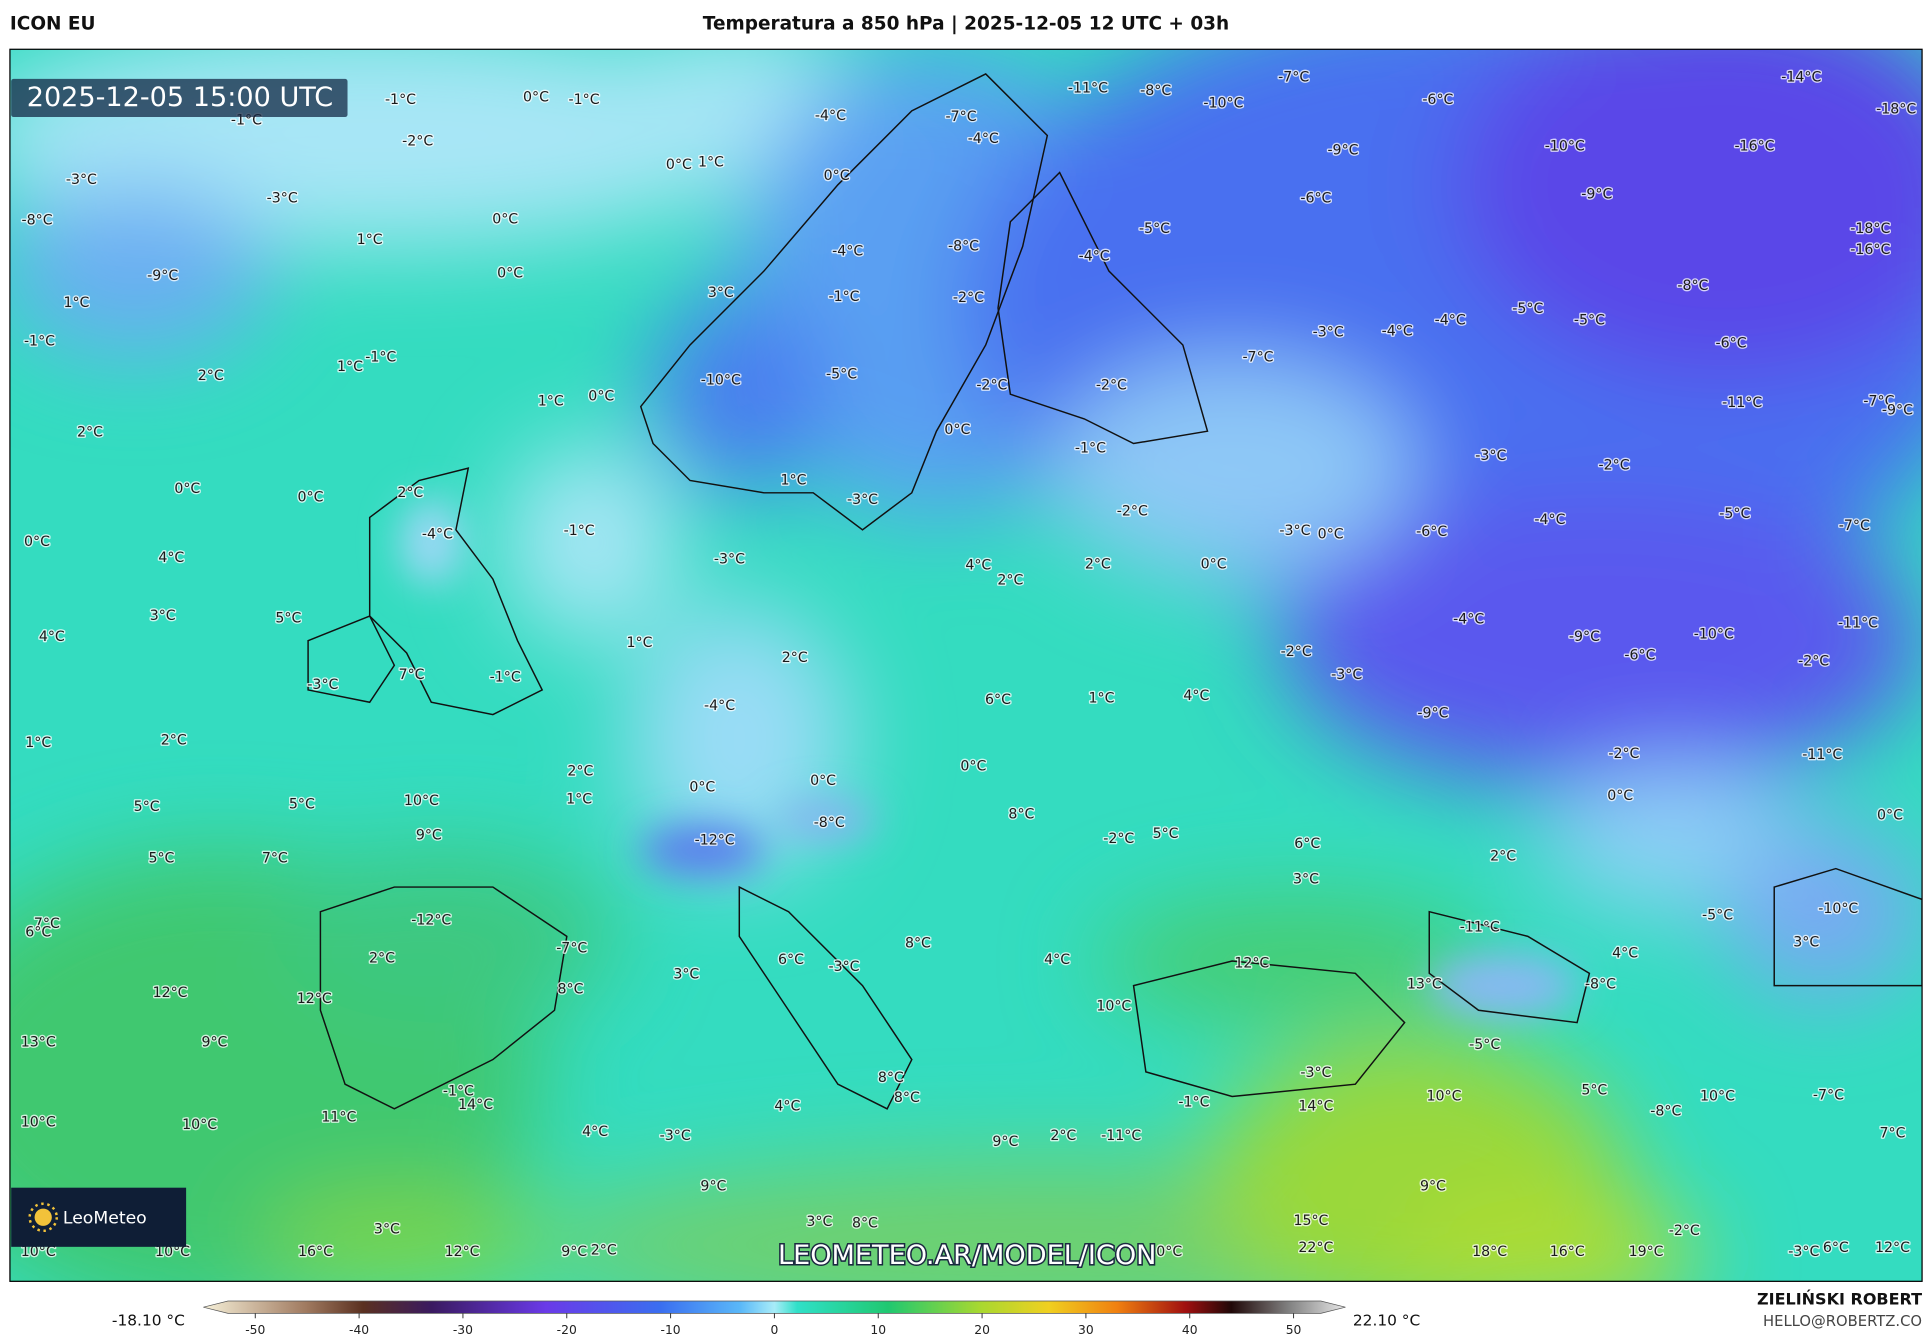  Describe the element at coordinates (1489, 1252) in the screenshot. I see `temperature-label: 18°C` at that location.